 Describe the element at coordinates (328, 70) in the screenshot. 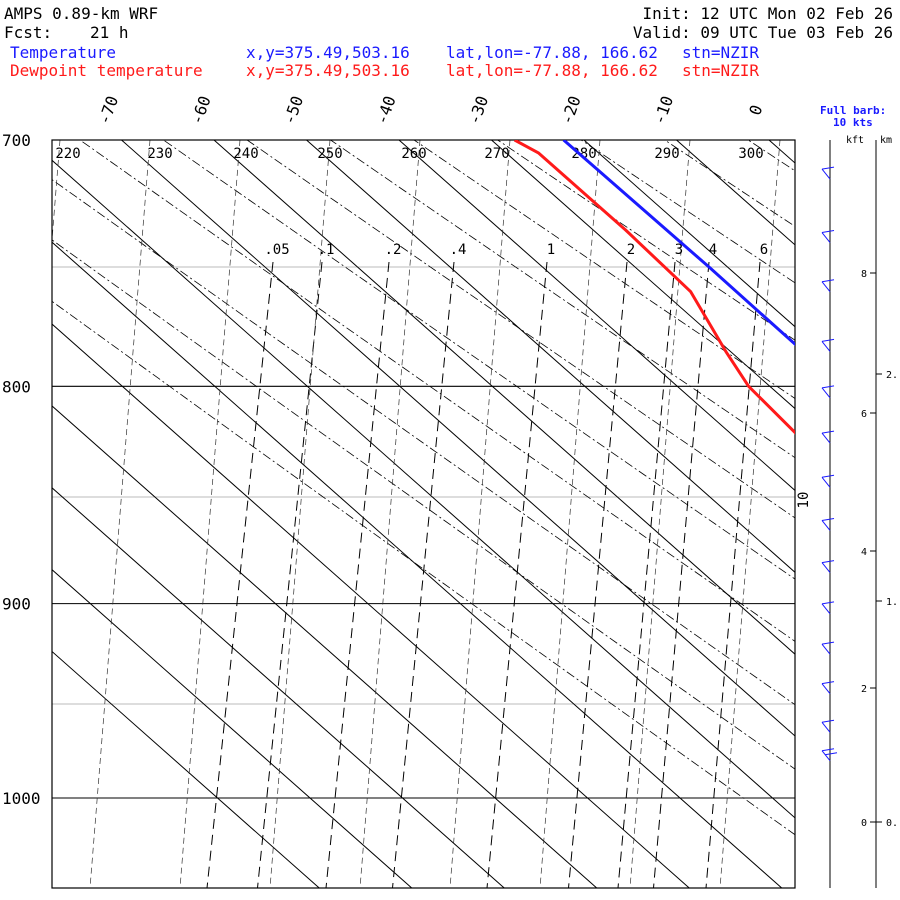

I see `legend-dewpoint-xy: x,y=375.49,503.16` at that location.